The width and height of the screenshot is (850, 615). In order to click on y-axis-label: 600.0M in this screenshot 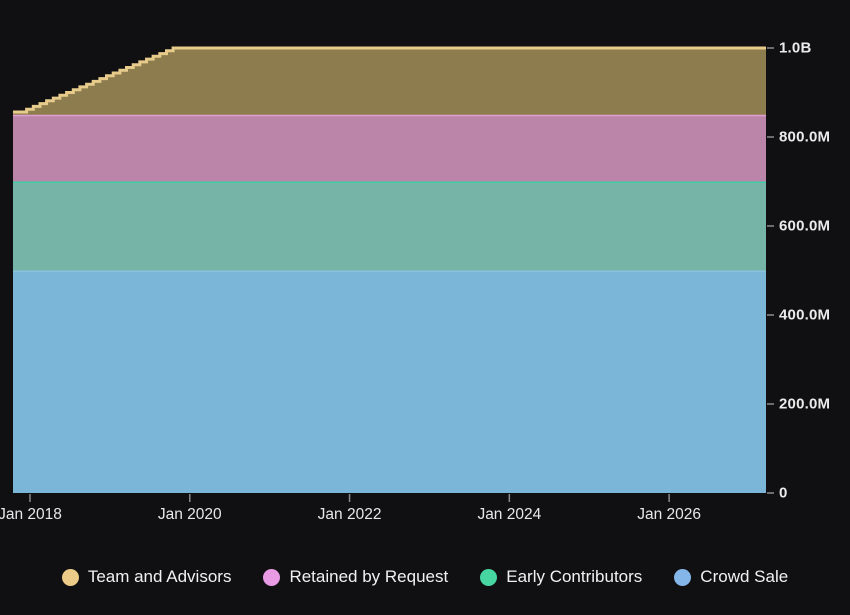, I will do `click(805, 226)`.